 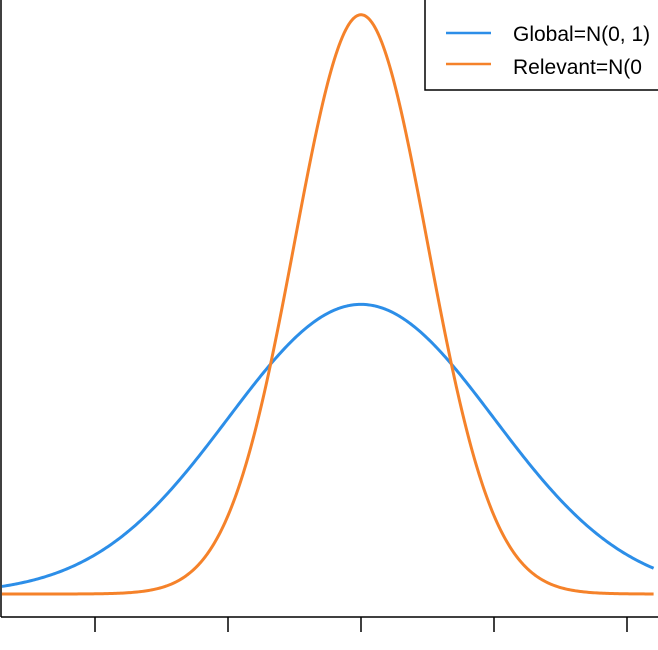 I want to click on legend: Global=N(0, 1) Relevant=N(0, so click(x=541, y=45).